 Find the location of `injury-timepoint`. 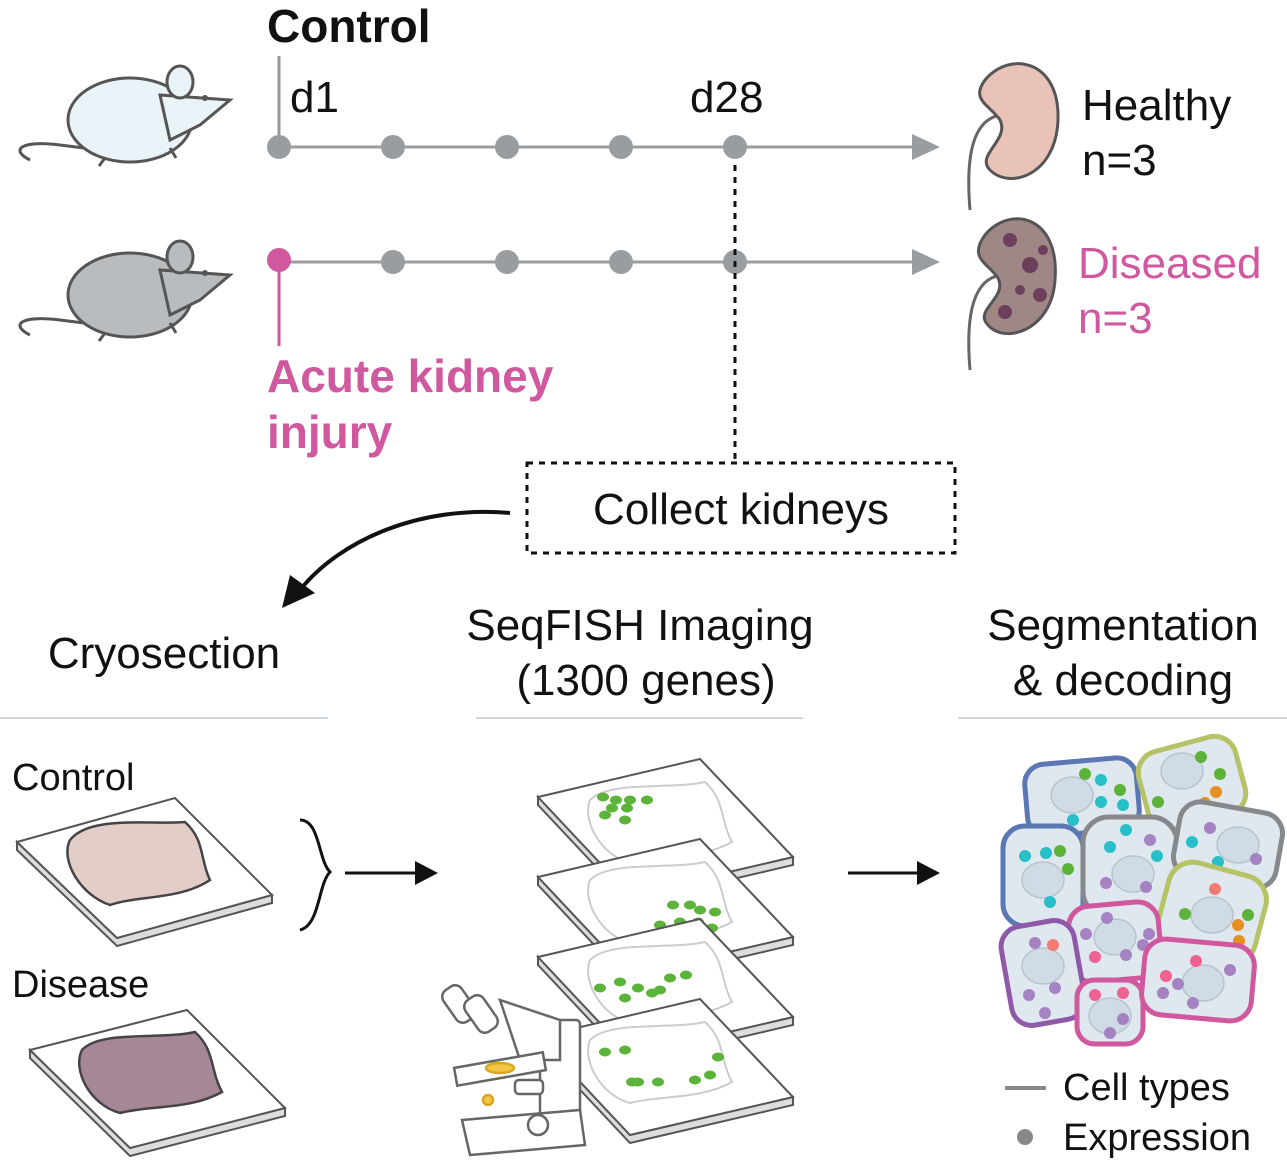

injury-timepoint is located at coordinates (279, 260).